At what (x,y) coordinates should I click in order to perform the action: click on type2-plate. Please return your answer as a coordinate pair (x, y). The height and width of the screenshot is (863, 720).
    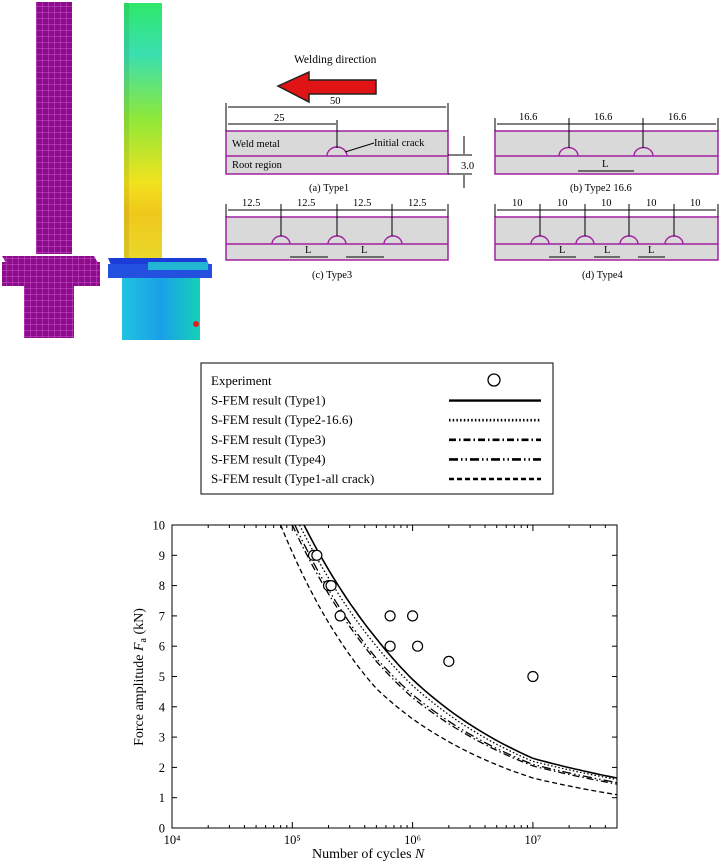
    Looking at the image, I should click on (606, 152).